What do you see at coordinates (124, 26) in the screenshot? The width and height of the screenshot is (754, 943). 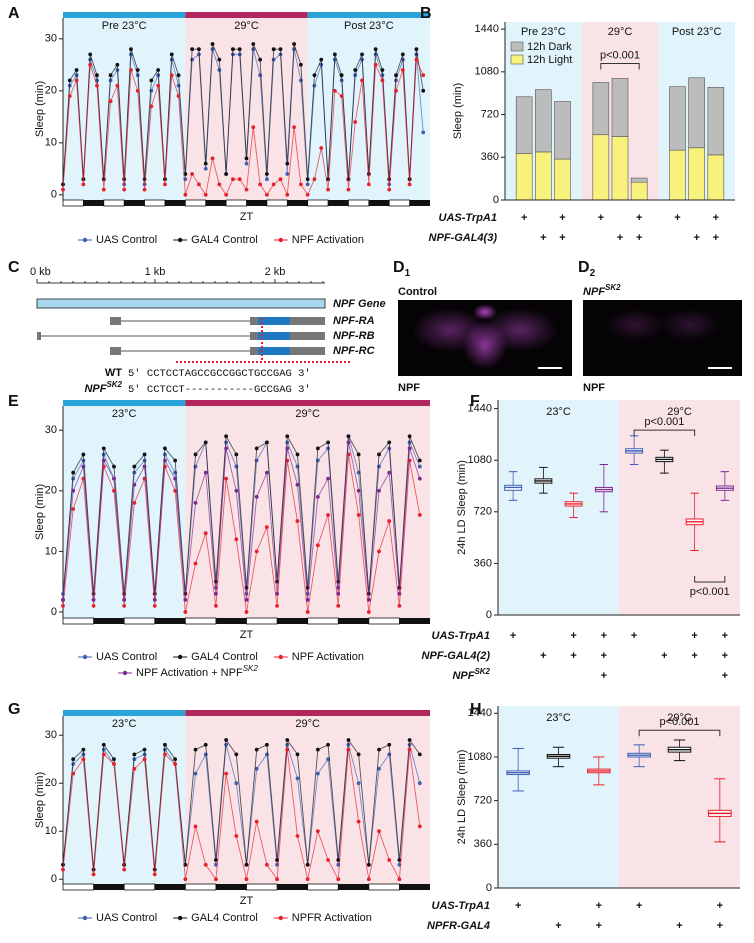 I see `region-label: Pre 23°C` at bounding box center [124, 26].